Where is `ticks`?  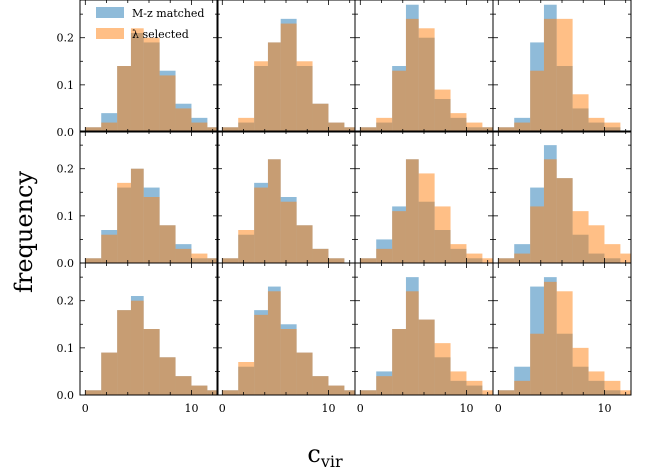
ticks is located at coordinates (286, 66).